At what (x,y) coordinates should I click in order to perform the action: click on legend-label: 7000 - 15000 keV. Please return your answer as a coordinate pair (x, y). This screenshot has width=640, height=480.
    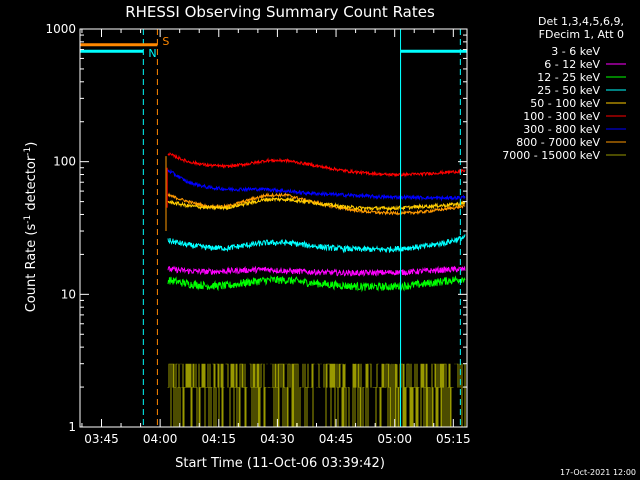
    Looking at the image, I should click on (551, 155).